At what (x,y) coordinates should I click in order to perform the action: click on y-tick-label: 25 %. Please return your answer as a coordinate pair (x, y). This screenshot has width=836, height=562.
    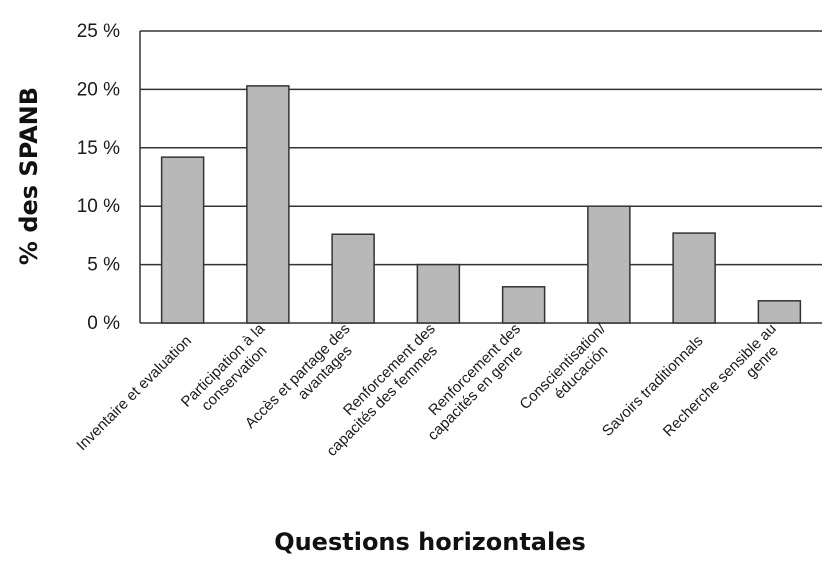
    Looking at the image, I should click on (98, 31).